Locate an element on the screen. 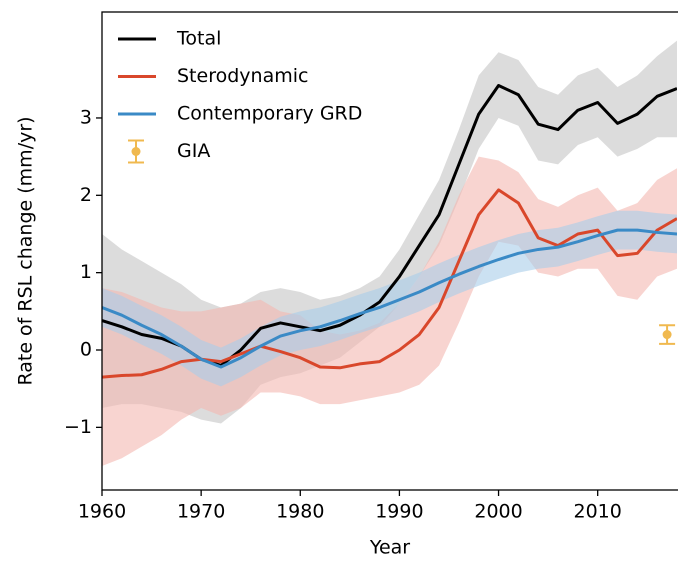 The width and height of the screenshot is (678, 561). y-tick-label: 0 is located at coordinates (86, 350).